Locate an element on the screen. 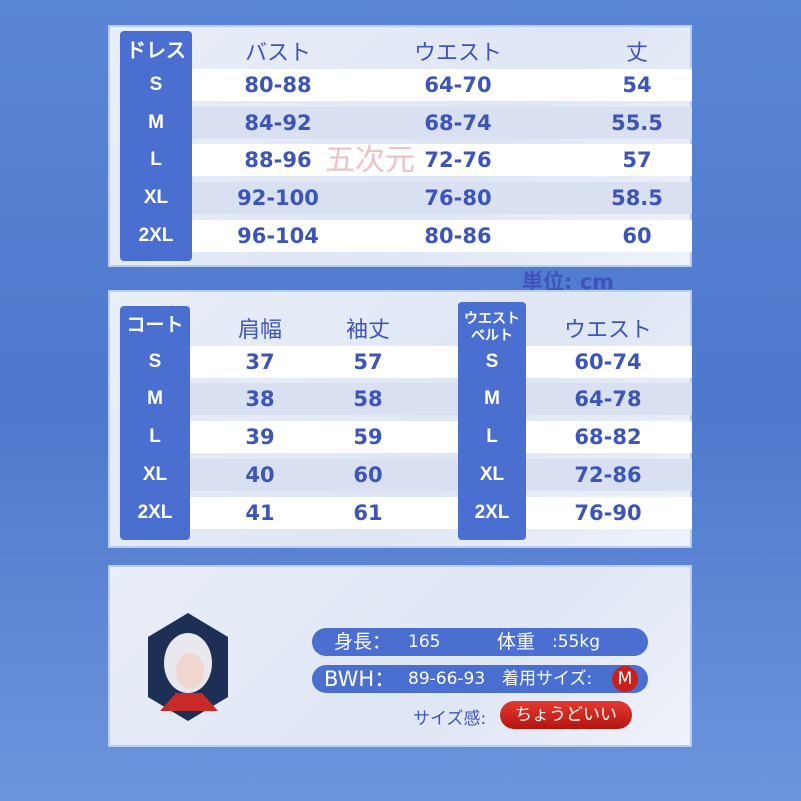 The width and height of the screenshot is (801, 801). belt-size-label: XL is located at coordinates (492, 474).